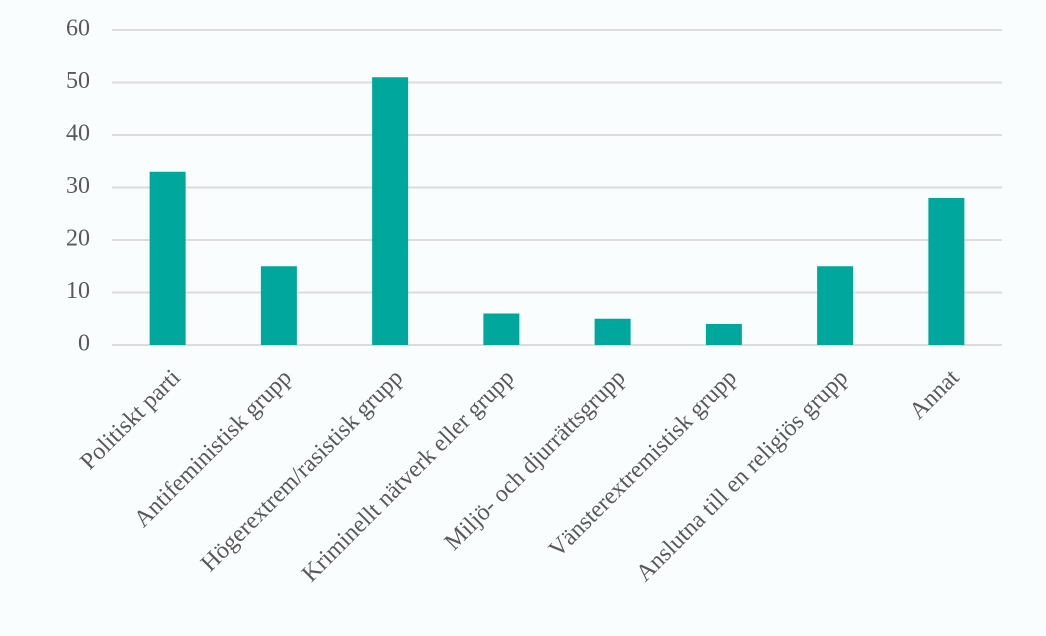 Image resolution: width=1046 pixels, height=636 pixels. I want to click on y-tick-label: 10, so click(78, 291).